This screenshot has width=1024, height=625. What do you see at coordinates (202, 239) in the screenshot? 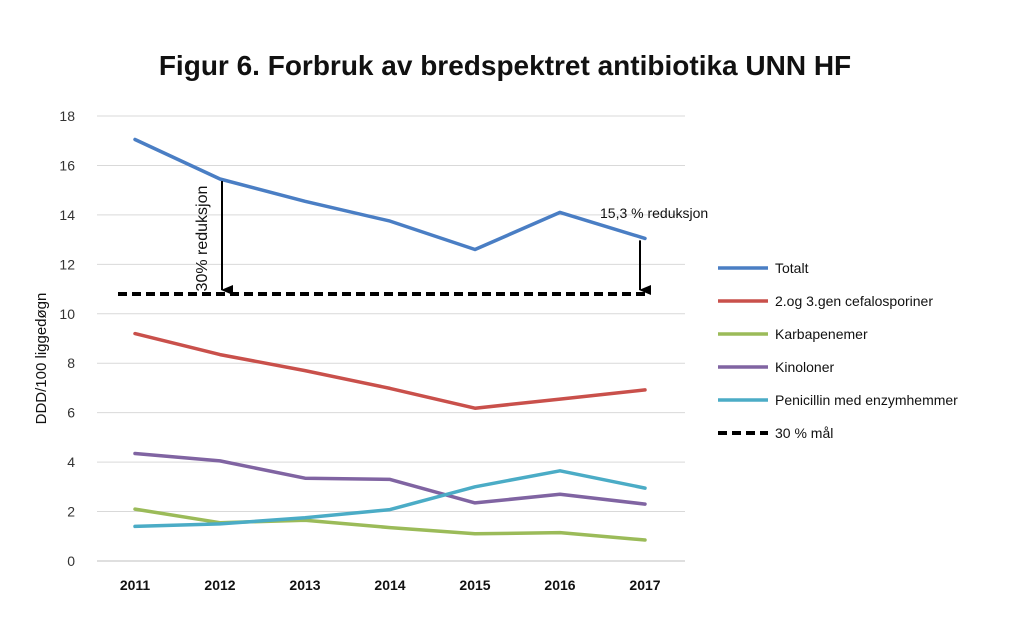
I see `annotation-label: 30% reduksjon` at bounding box center [202, 239].